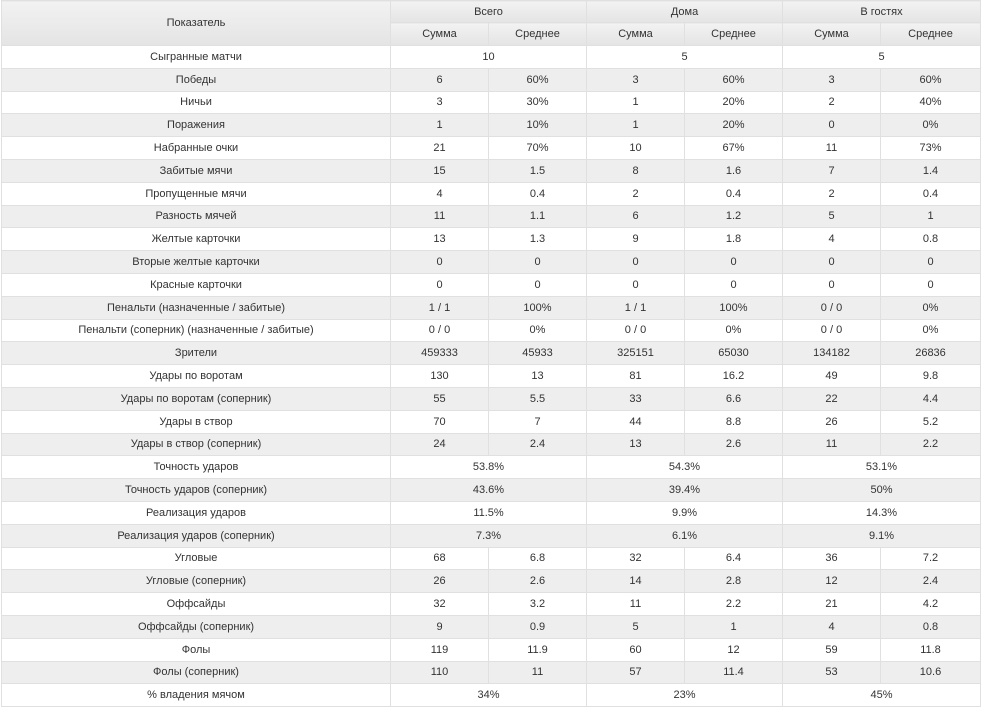  Describe the element at coordinates (930, 421) in the screenshot. I see `avg-cell: 5.2` at that location.